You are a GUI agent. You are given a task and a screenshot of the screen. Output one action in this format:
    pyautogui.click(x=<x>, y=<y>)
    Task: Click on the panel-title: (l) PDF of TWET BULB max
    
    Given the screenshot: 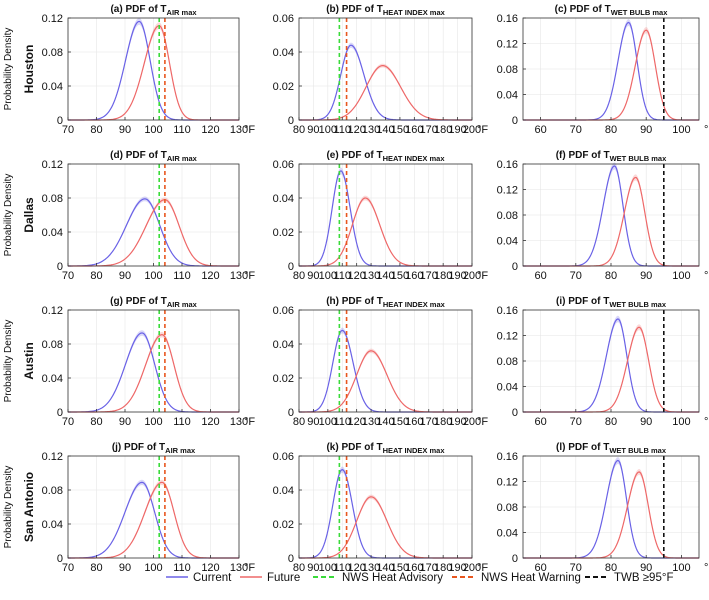 What is the action you would take?
    pyautogui.click(x=611, y=448)
    